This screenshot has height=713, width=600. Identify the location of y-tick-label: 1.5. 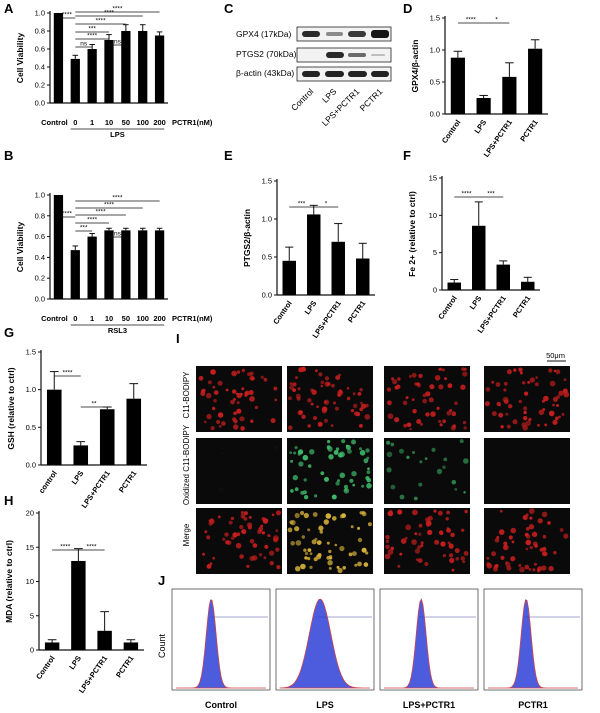
(435, 18).